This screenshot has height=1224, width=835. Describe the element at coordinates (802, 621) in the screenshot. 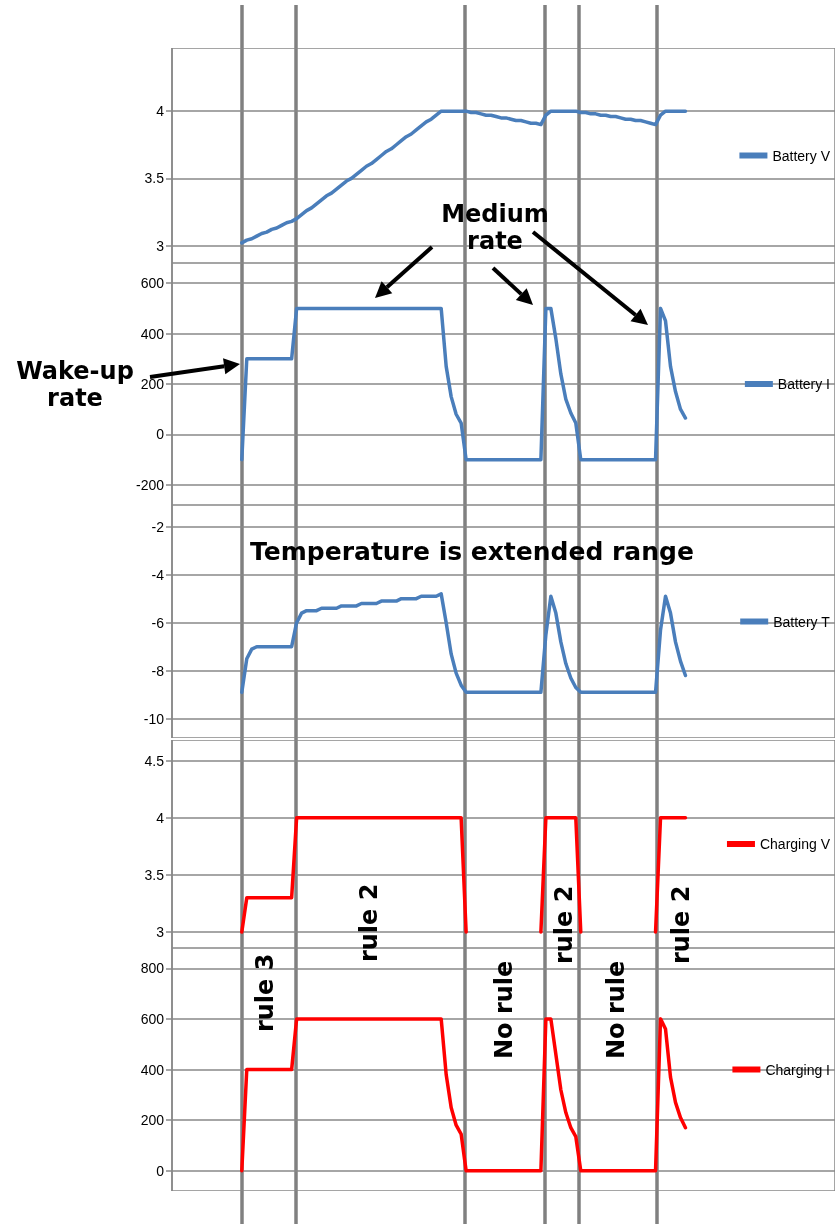

I see `legend-label: Battery T` at that location.